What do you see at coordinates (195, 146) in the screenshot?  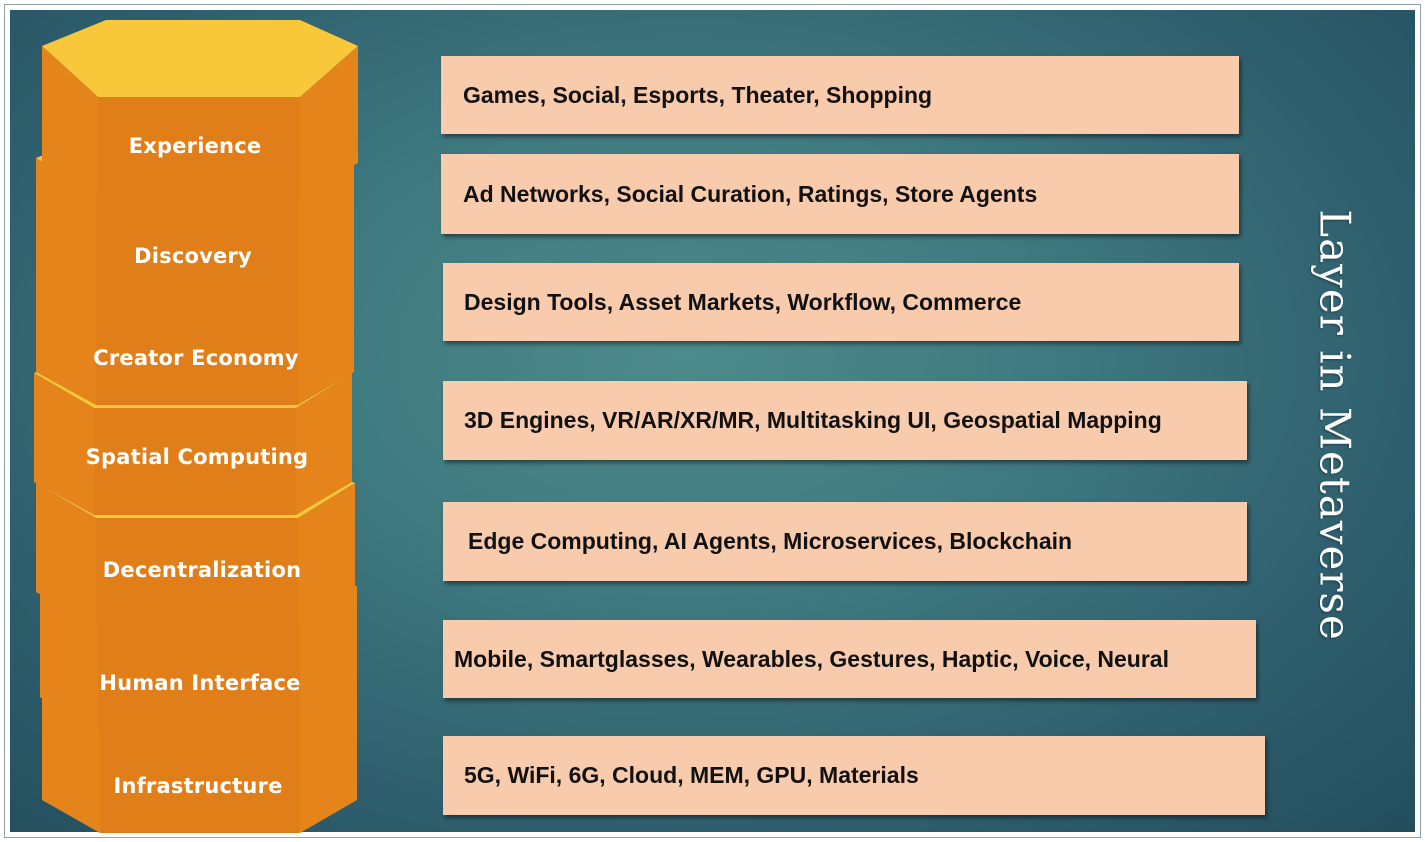 I see `layer-label-experience: Experience` at bounding box center [195, 146].